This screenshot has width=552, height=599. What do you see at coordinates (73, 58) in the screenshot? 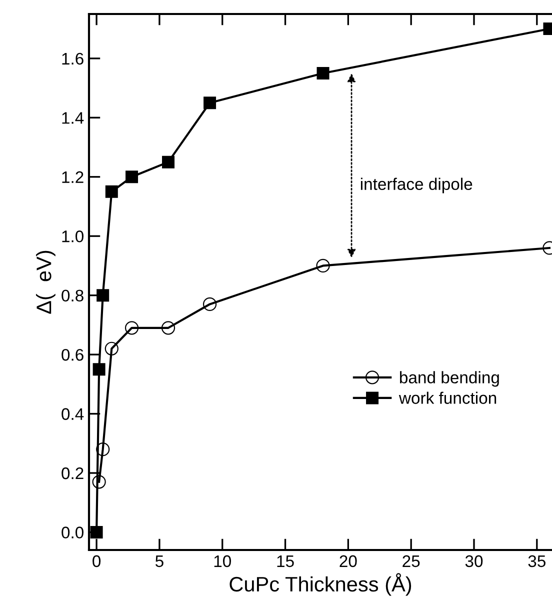
I see `y-tick-label: 1.6` at bounding box center [73, 58].